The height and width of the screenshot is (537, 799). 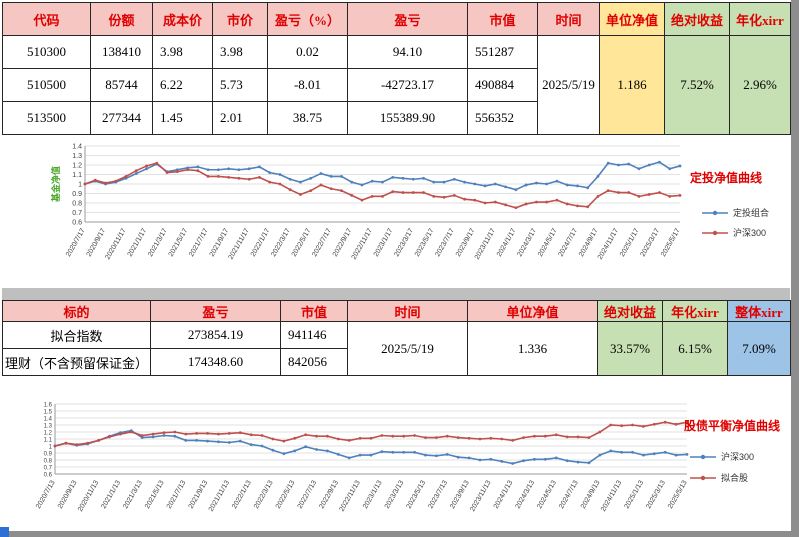 I want to click on svg-text: 2024/3/13, so click(x=526, y=494).